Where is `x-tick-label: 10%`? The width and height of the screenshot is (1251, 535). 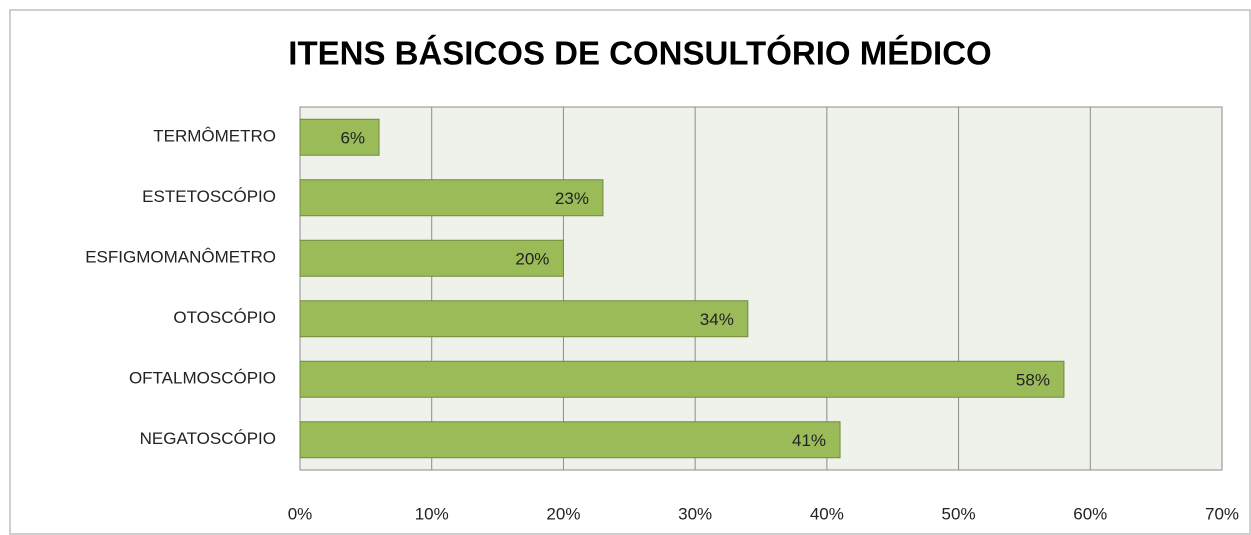 x-tick-label: 10% is located at coordinates (432, 513).